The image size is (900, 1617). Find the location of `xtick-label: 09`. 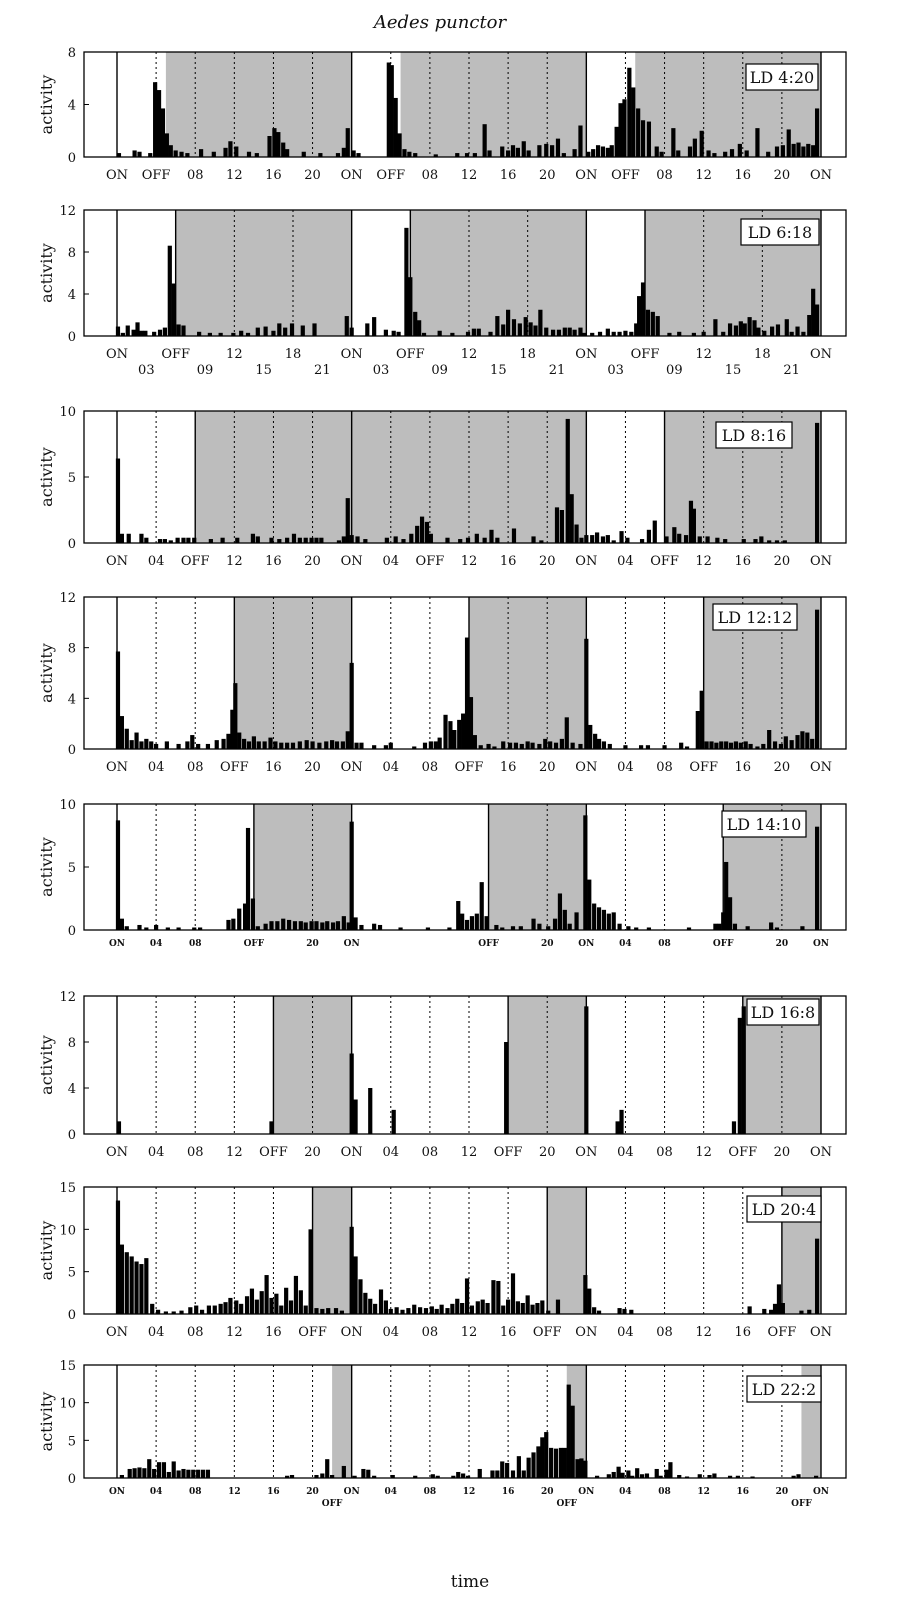

xtick-label: 09 is located at coordinates (205, 370).